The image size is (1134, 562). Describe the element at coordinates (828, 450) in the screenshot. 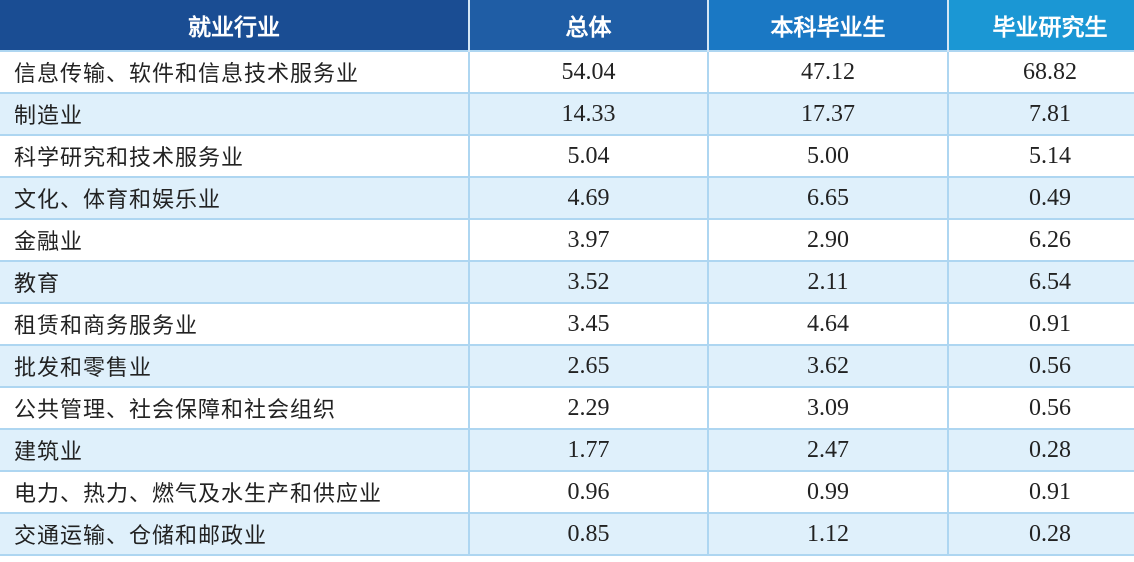

I see `cell-undergrad: 2.47` at that location.